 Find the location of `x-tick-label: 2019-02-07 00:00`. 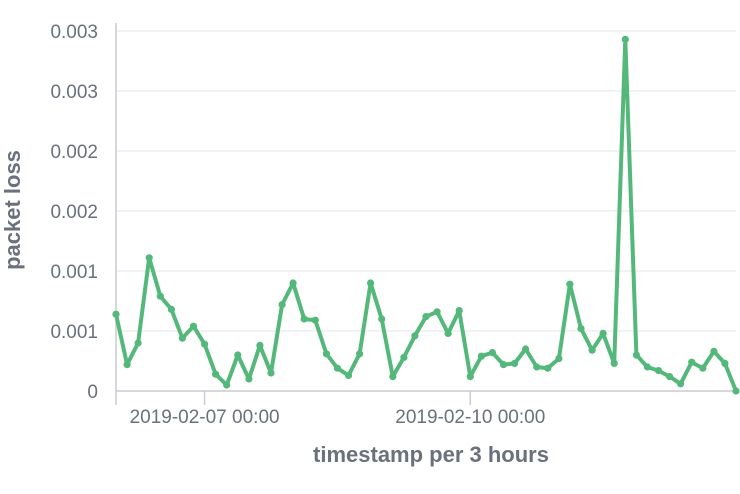

x-tick-label: 2019-02-07 00:00 is located at coordinates (205, 417).